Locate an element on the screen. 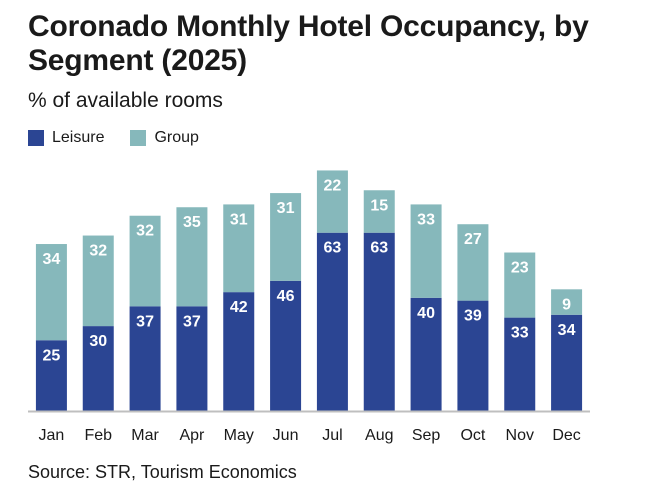 The width and height of the screenshot is (660, 498). data-label-leisure-apr: 37 is located at coordinates (192, 321).